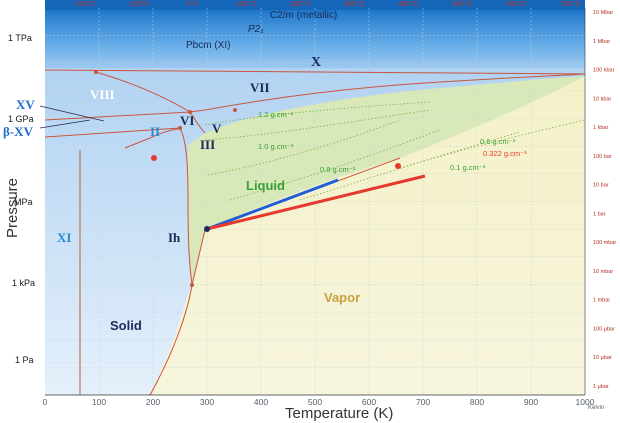 The image size is (620, 423). What do you see at coordinates (601, 301) in the screenshot?
I see `right-tick-label: 1 mbar` at bounding box center [601, 301].